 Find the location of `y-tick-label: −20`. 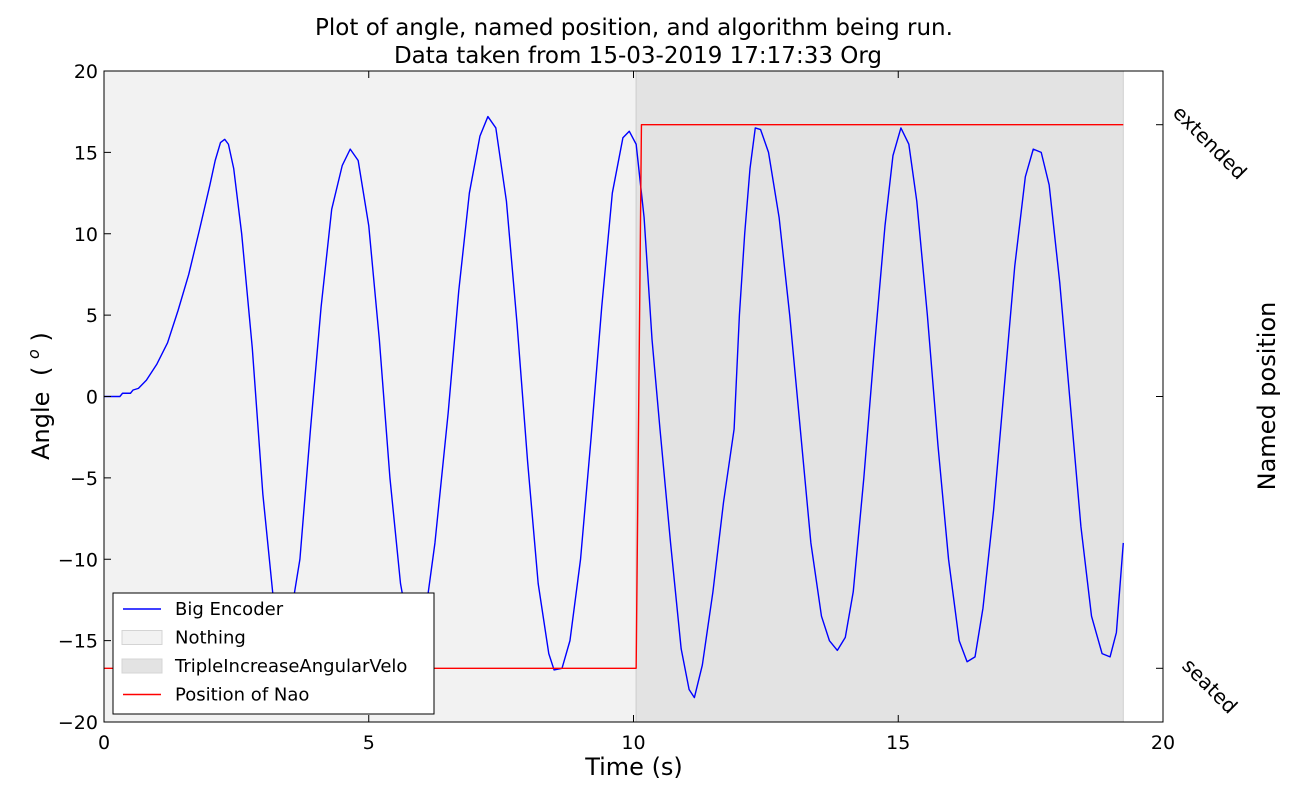

y-tick-label: −20 is located at coordinates (78, 723).